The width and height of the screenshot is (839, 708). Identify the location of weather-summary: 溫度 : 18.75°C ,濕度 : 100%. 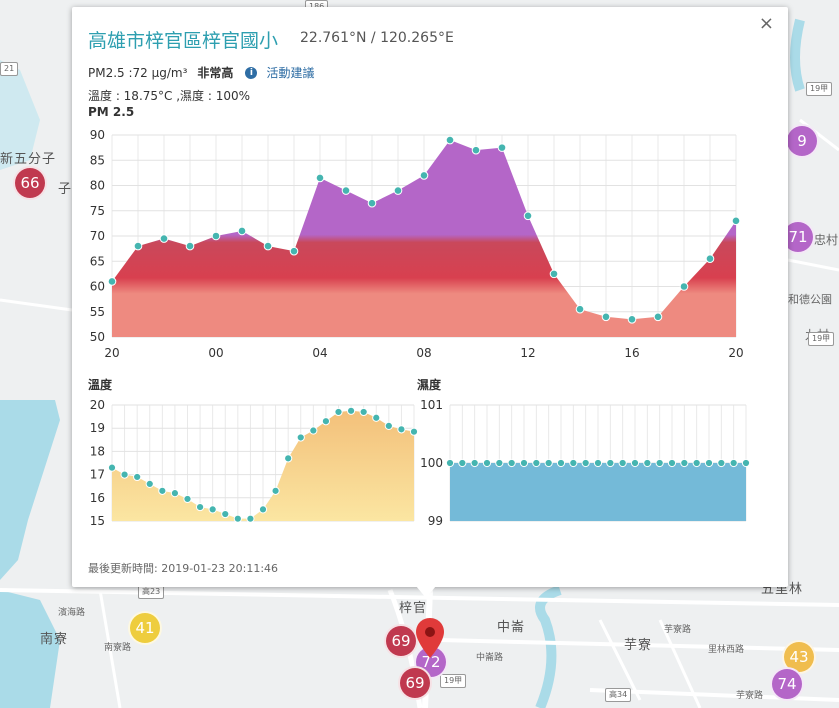
(169, 96).